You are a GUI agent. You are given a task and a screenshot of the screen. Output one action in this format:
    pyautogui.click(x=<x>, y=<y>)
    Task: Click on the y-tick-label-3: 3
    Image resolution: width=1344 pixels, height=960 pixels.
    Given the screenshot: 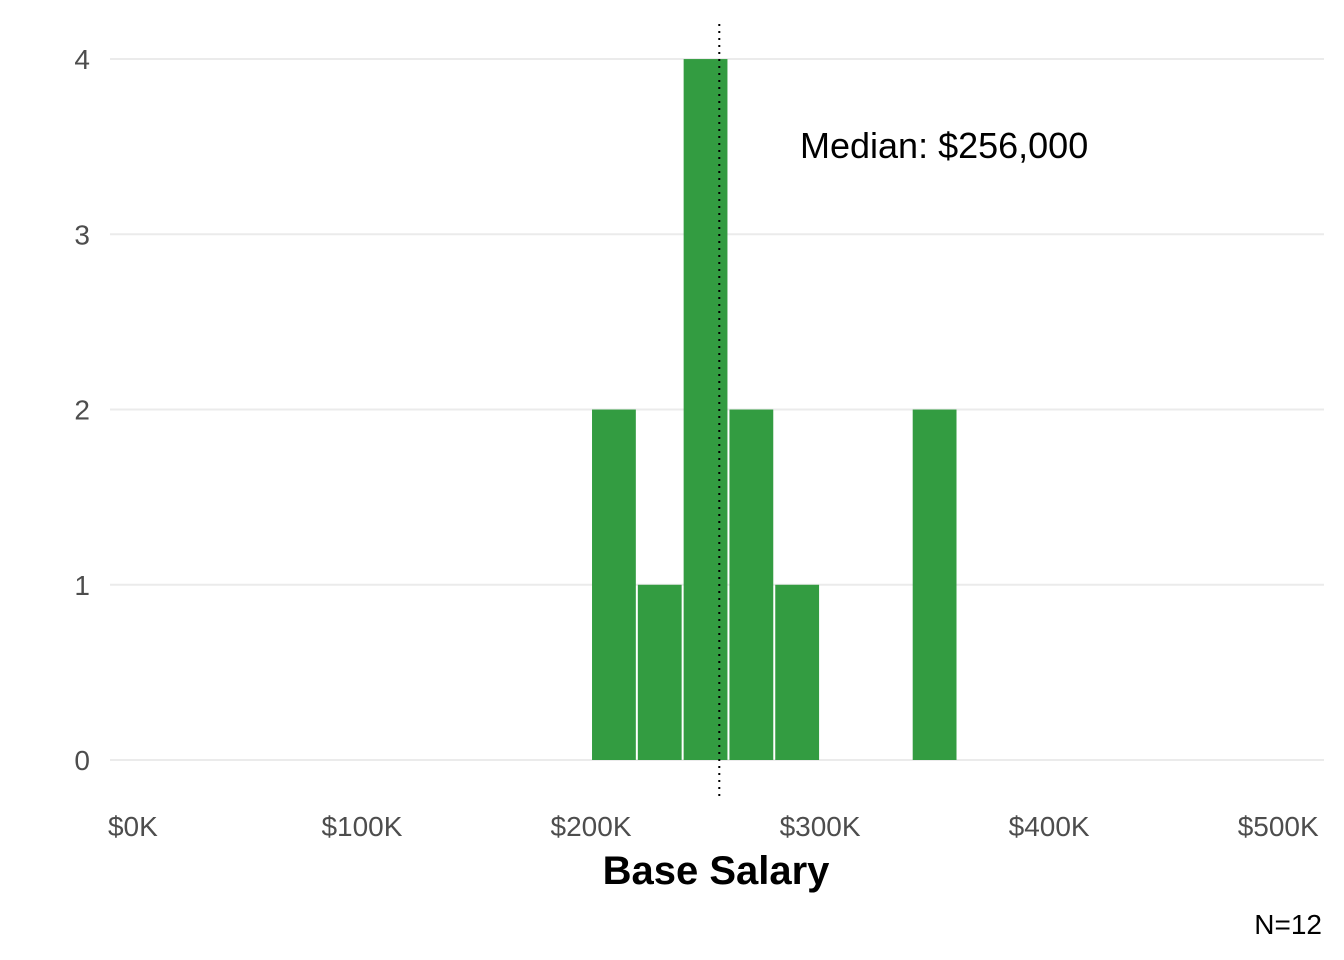 What is the action you would take?
    pyautogui.click(x=82, y=234)
    